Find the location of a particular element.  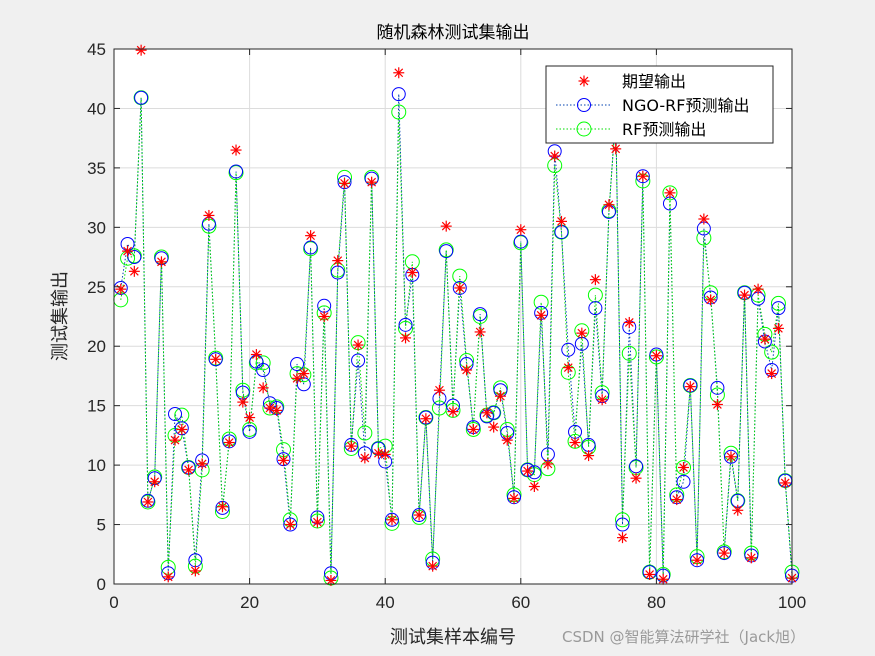

y-tick-label: 30 is located at coordinates (96, 227).